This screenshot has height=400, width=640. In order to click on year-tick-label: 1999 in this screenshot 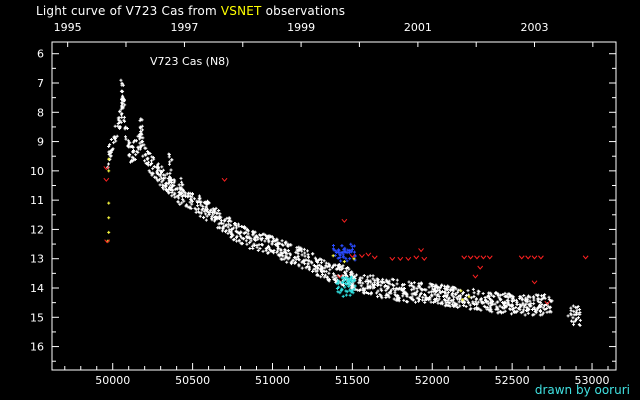, I will do `click(301, 27)`.